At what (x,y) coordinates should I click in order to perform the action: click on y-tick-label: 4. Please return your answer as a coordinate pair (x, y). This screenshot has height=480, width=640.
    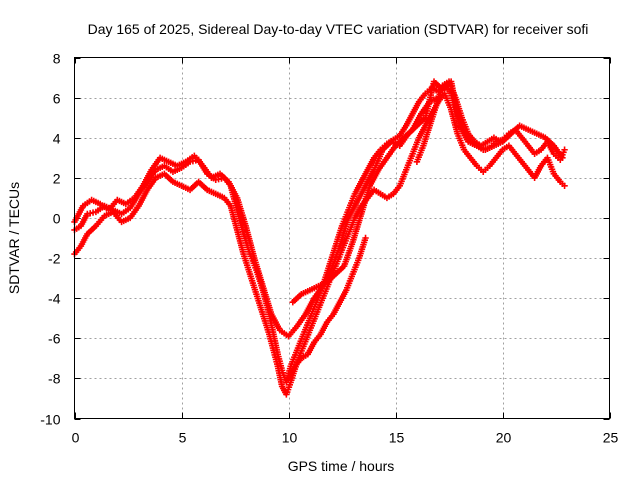
    Looking at the image, I should click on (57, 139).